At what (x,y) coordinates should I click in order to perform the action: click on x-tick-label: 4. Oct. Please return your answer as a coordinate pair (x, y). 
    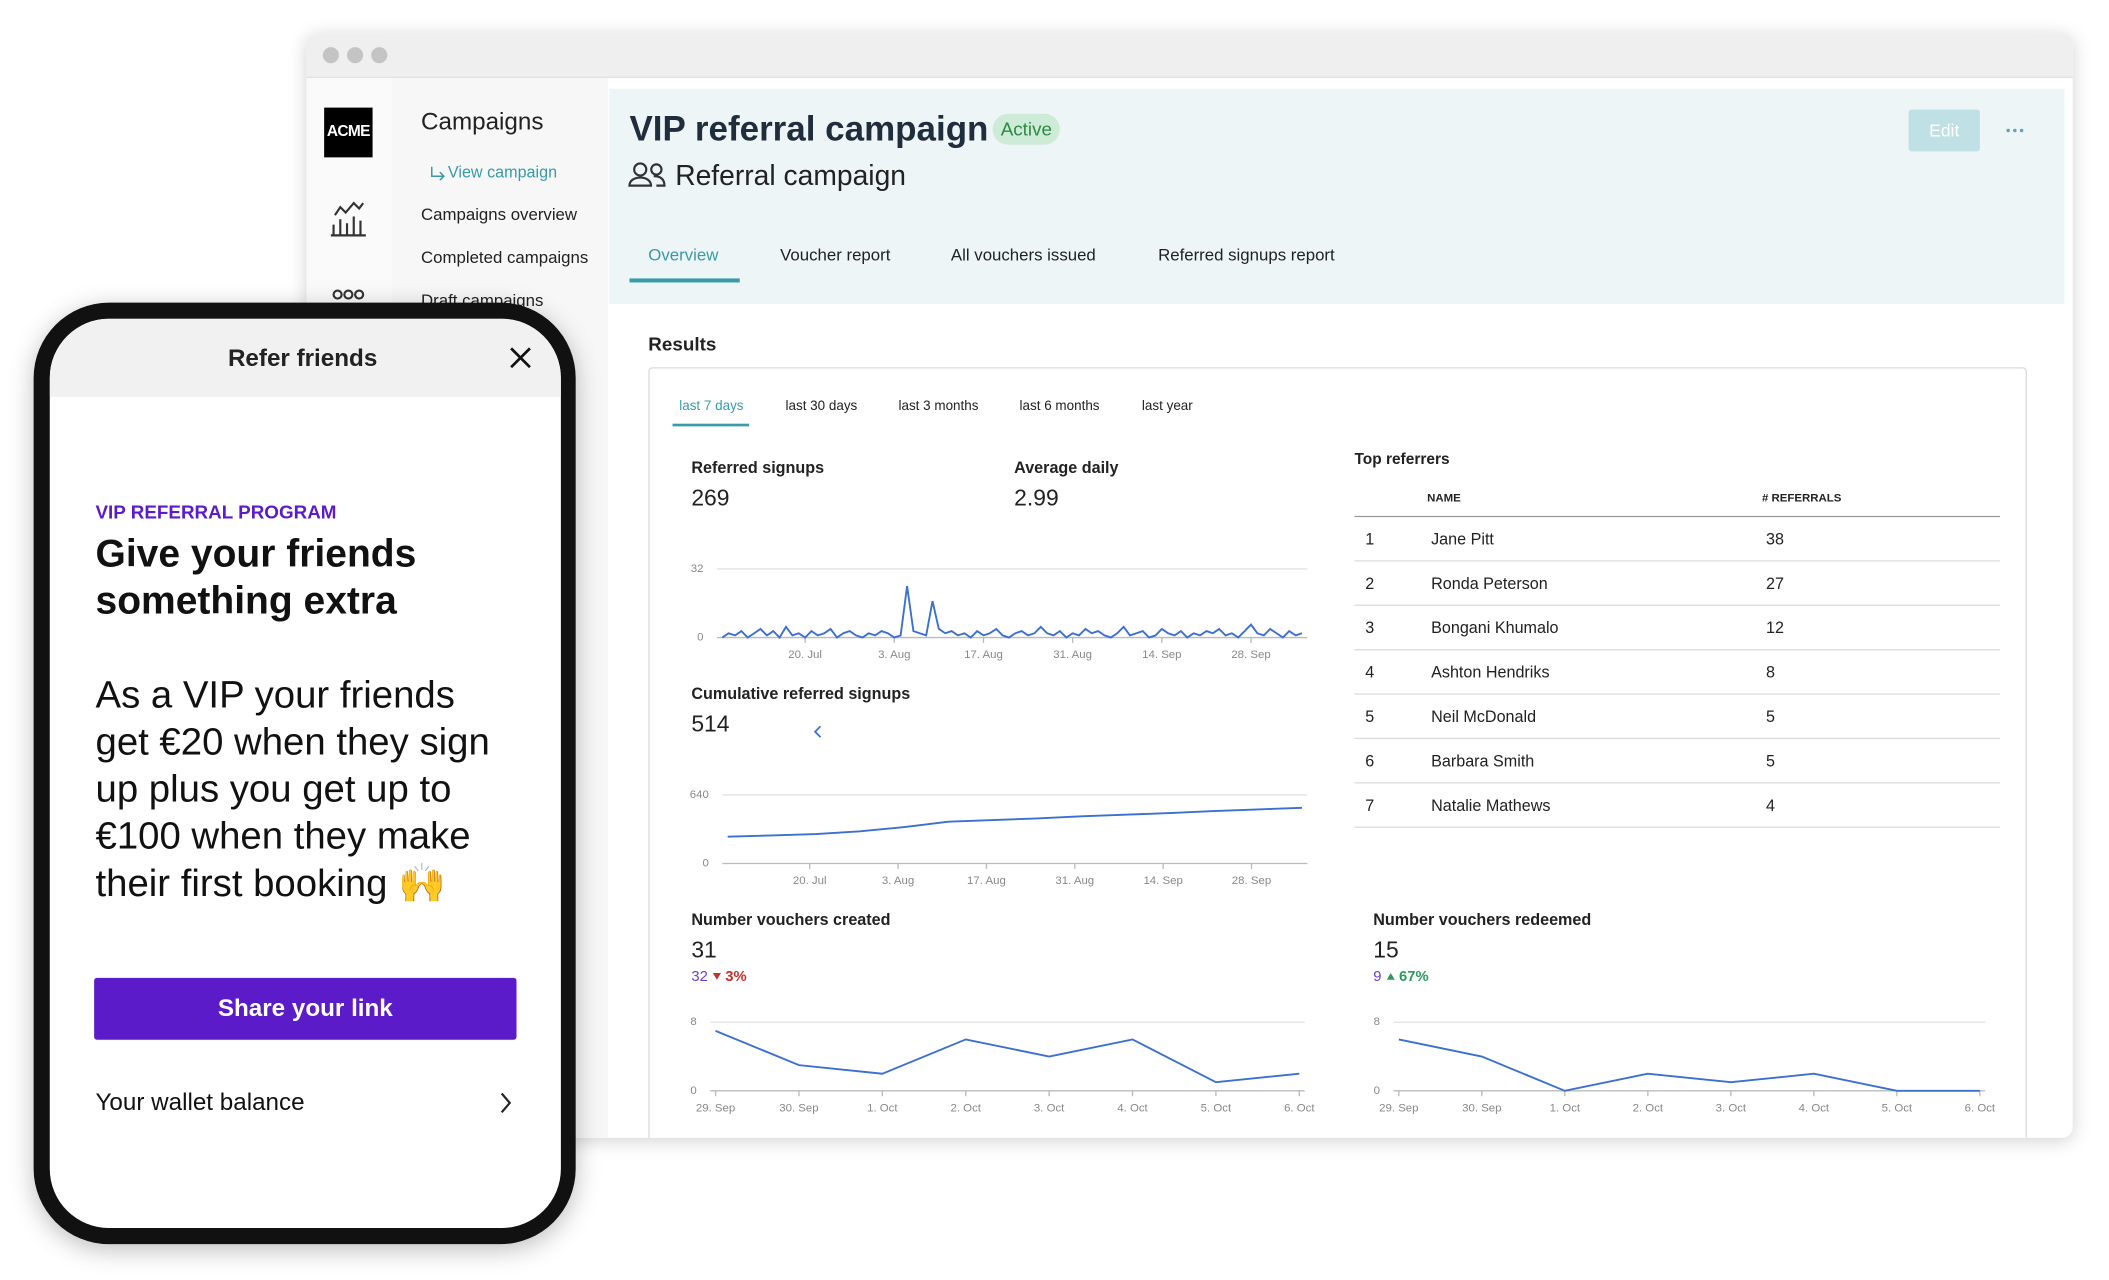
    Looking at the image, I should click on (1132, 1108).